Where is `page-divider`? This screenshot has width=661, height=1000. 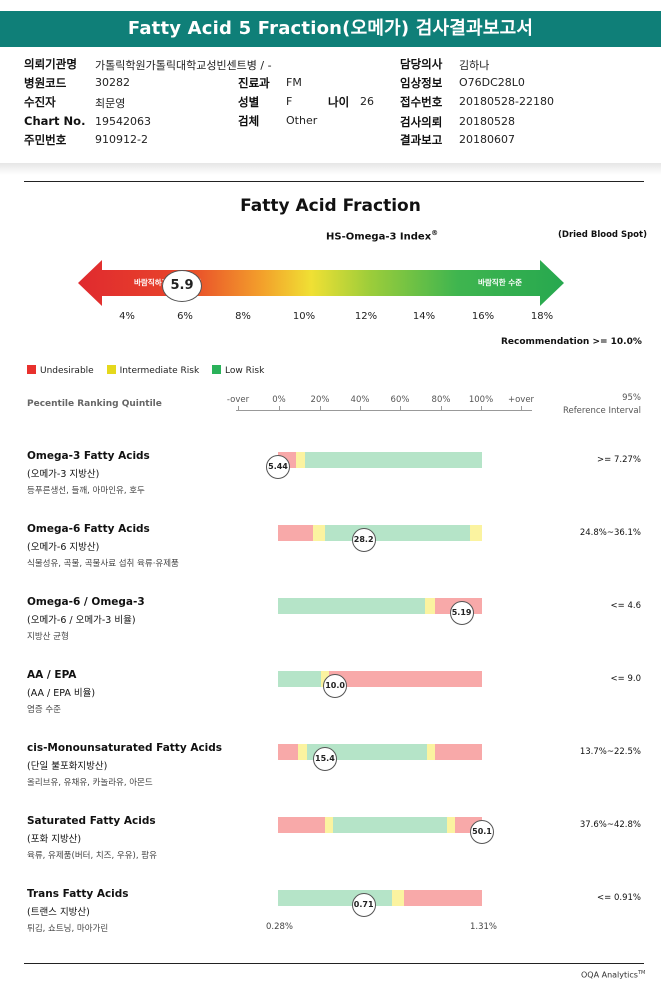 page-divider is located at coordinates (330, 169).